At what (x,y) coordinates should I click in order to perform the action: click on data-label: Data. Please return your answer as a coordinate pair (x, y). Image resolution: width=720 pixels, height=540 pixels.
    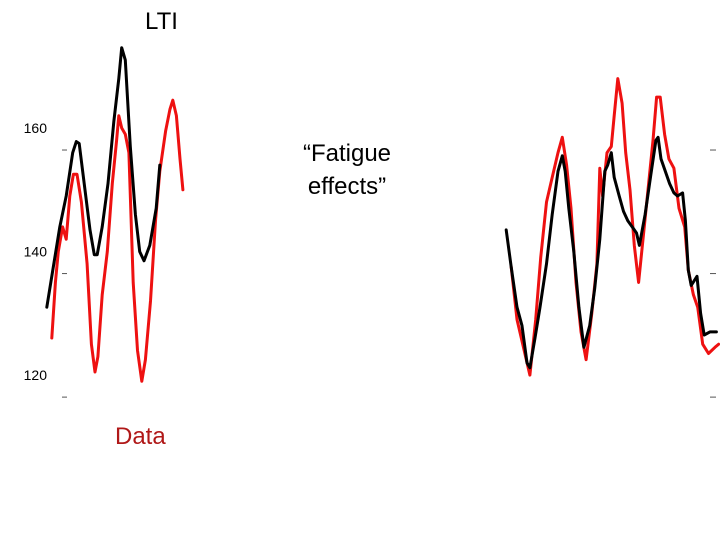
    Looking at the image, I should click on (140, 436).